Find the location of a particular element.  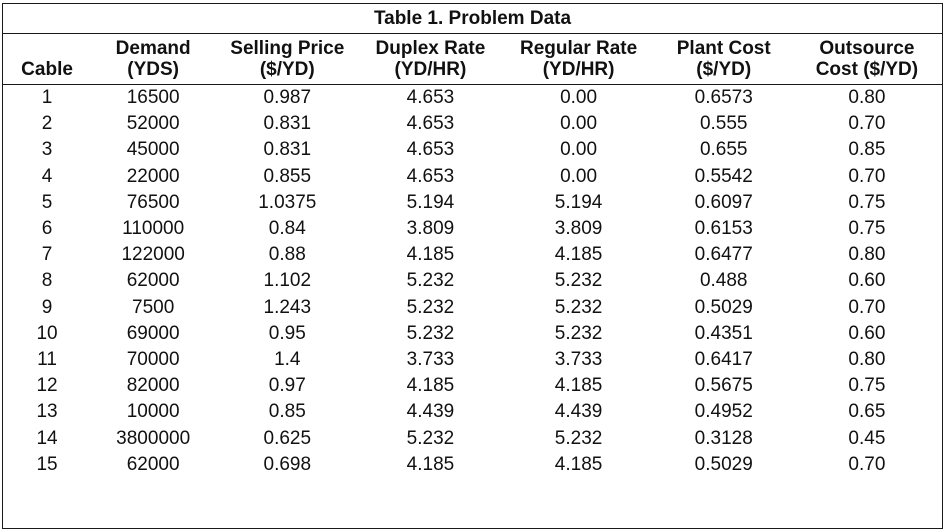

cell-duplex-rate: 3.733 is located at coordinates (430, 359).